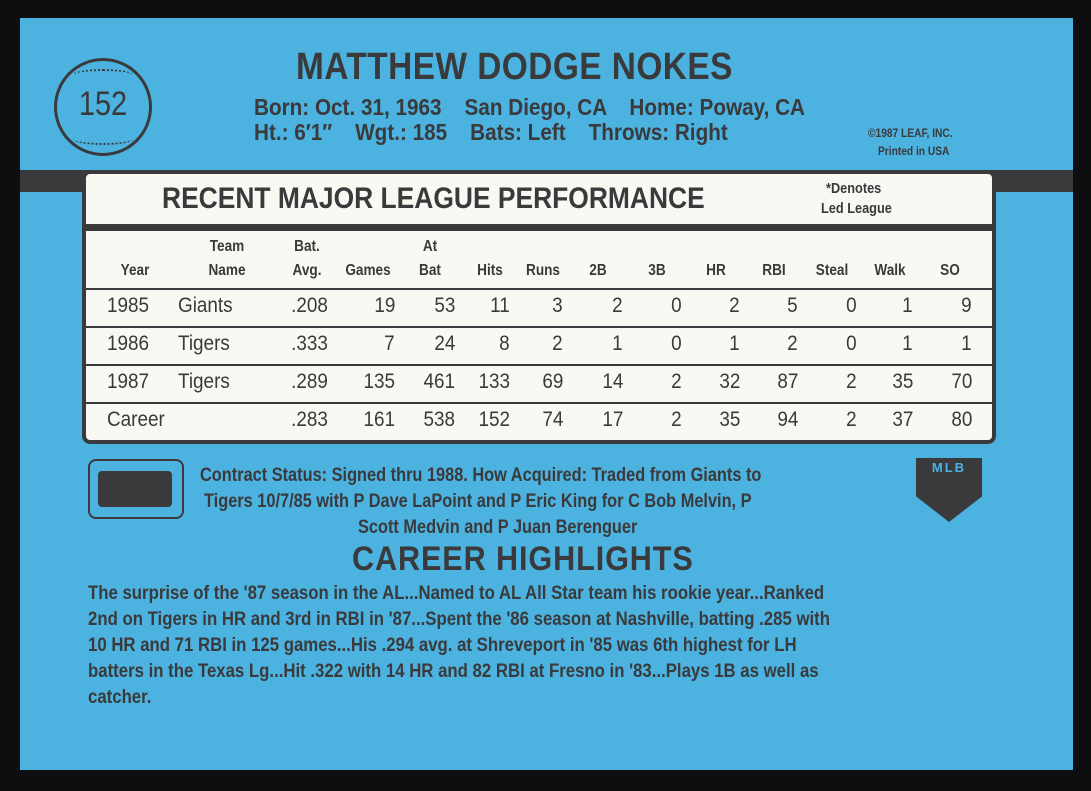 The height and width of the screenshot is (791, 1091). Describe the element at coordinates (307, 270) in the screenshot. I see `column-header: Avg.` at that location.